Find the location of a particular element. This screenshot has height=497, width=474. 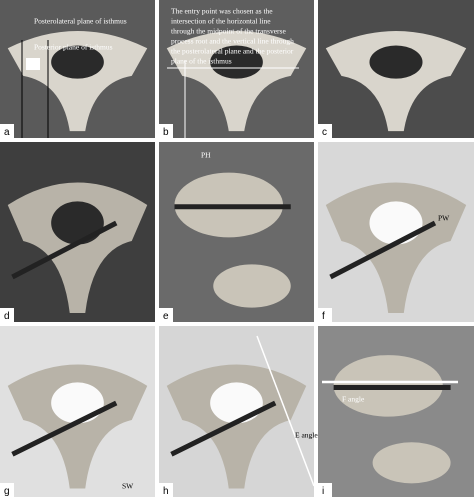

panel: E angle h is located at coordinates (238, 411).